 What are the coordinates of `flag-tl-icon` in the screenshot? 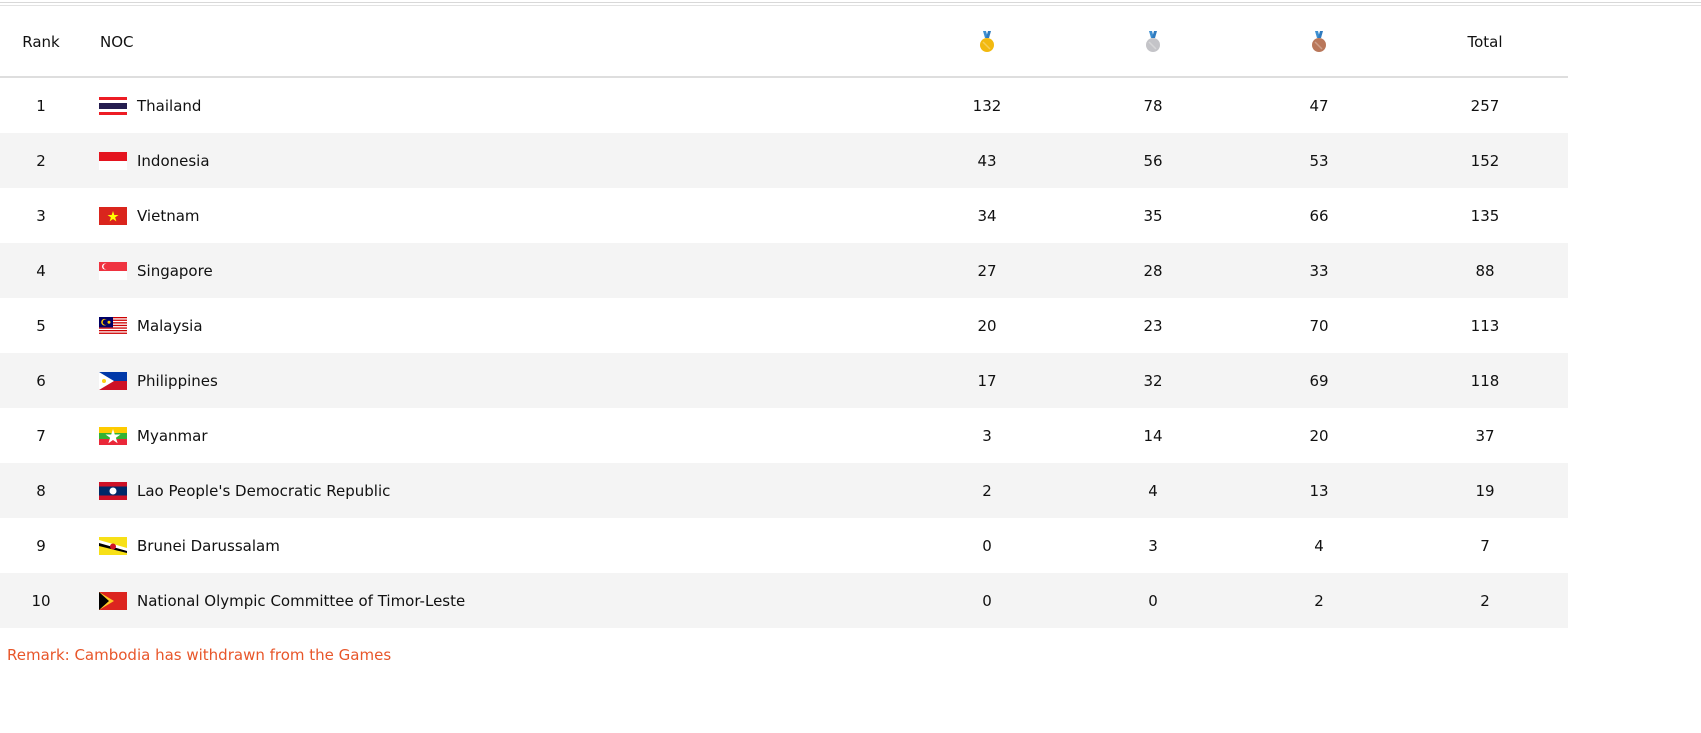 It's located at (113, 600).